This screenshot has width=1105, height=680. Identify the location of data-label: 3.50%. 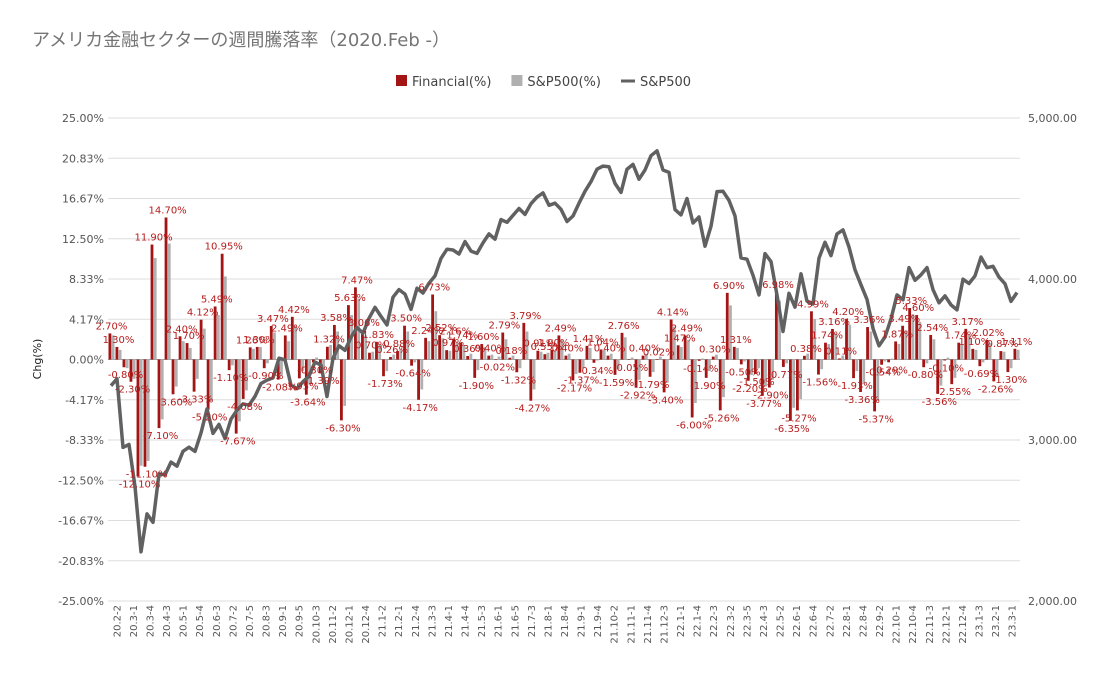
(406, 319).